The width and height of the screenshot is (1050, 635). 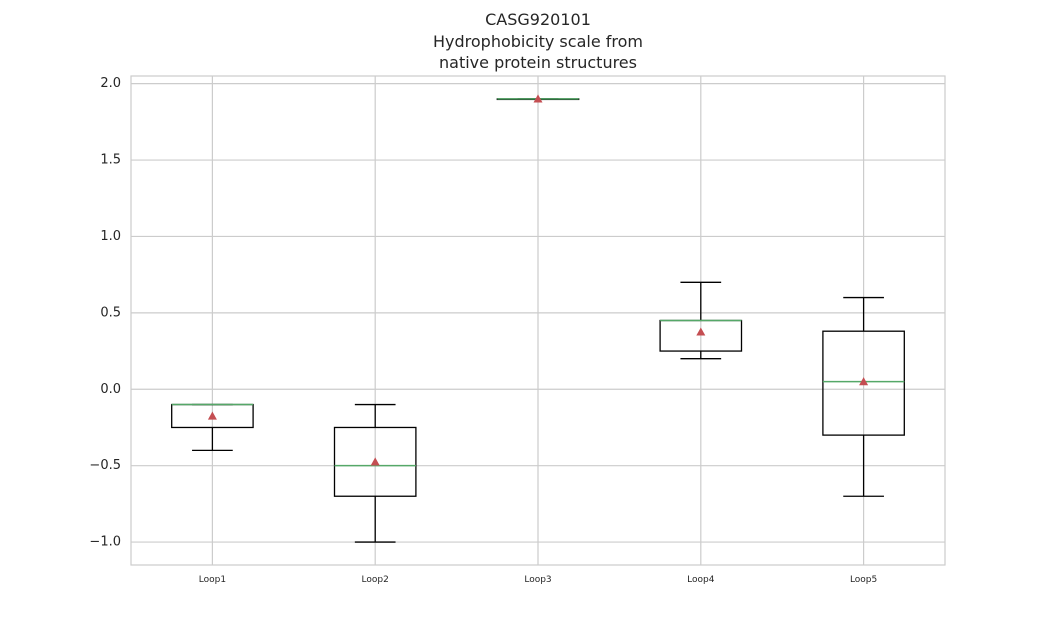 What do you see at coordinates (110, 312) in the screenshot?
I see `y-tick-label: 0.5` at bounding box center [110, 312].